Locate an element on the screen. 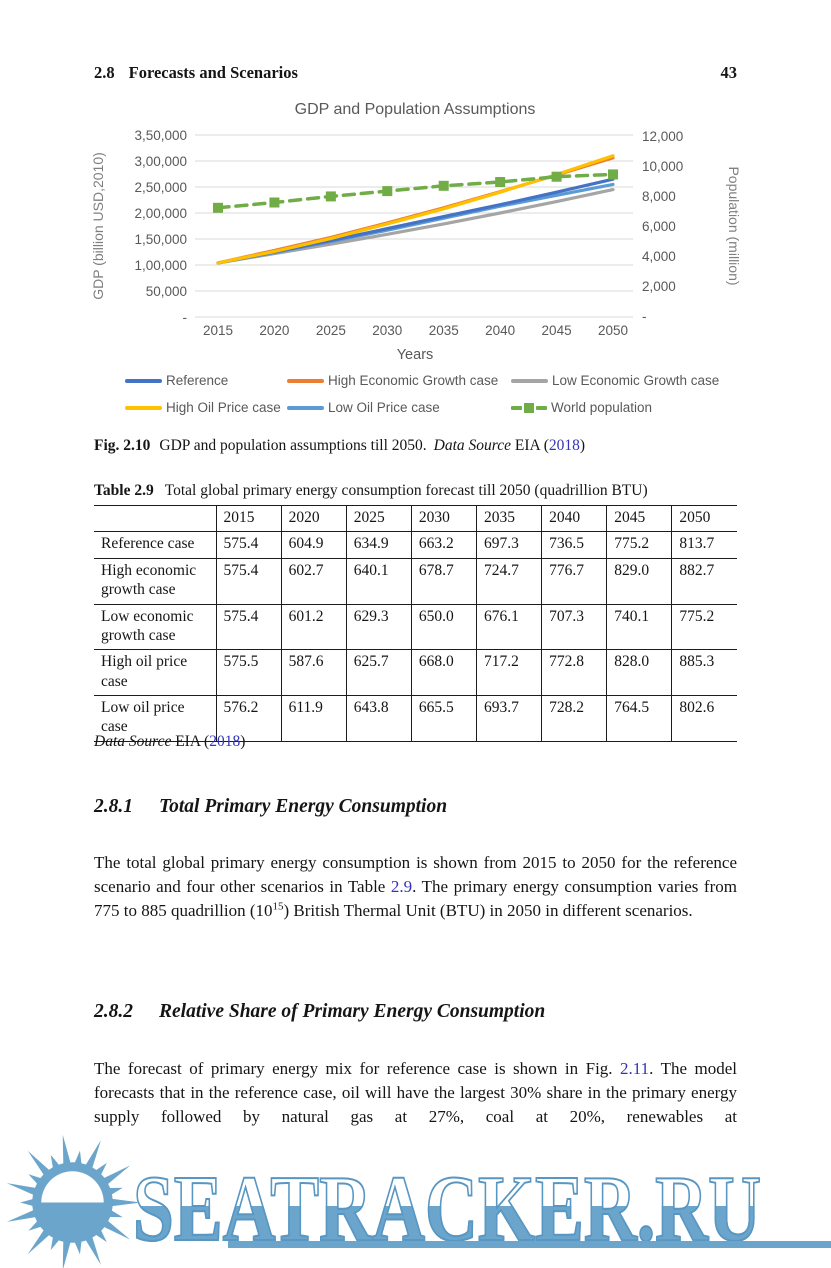 The width and height of the screenshot is (831, 1268). right-axis-tick: 6,000 is located at coordinates (659, 226).